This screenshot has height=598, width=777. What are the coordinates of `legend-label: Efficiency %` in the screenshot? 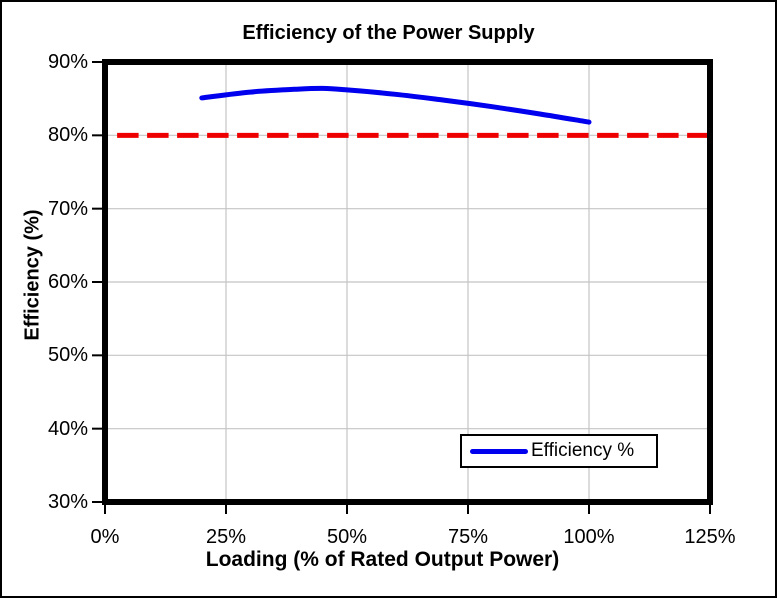 It's located at (583, 450).